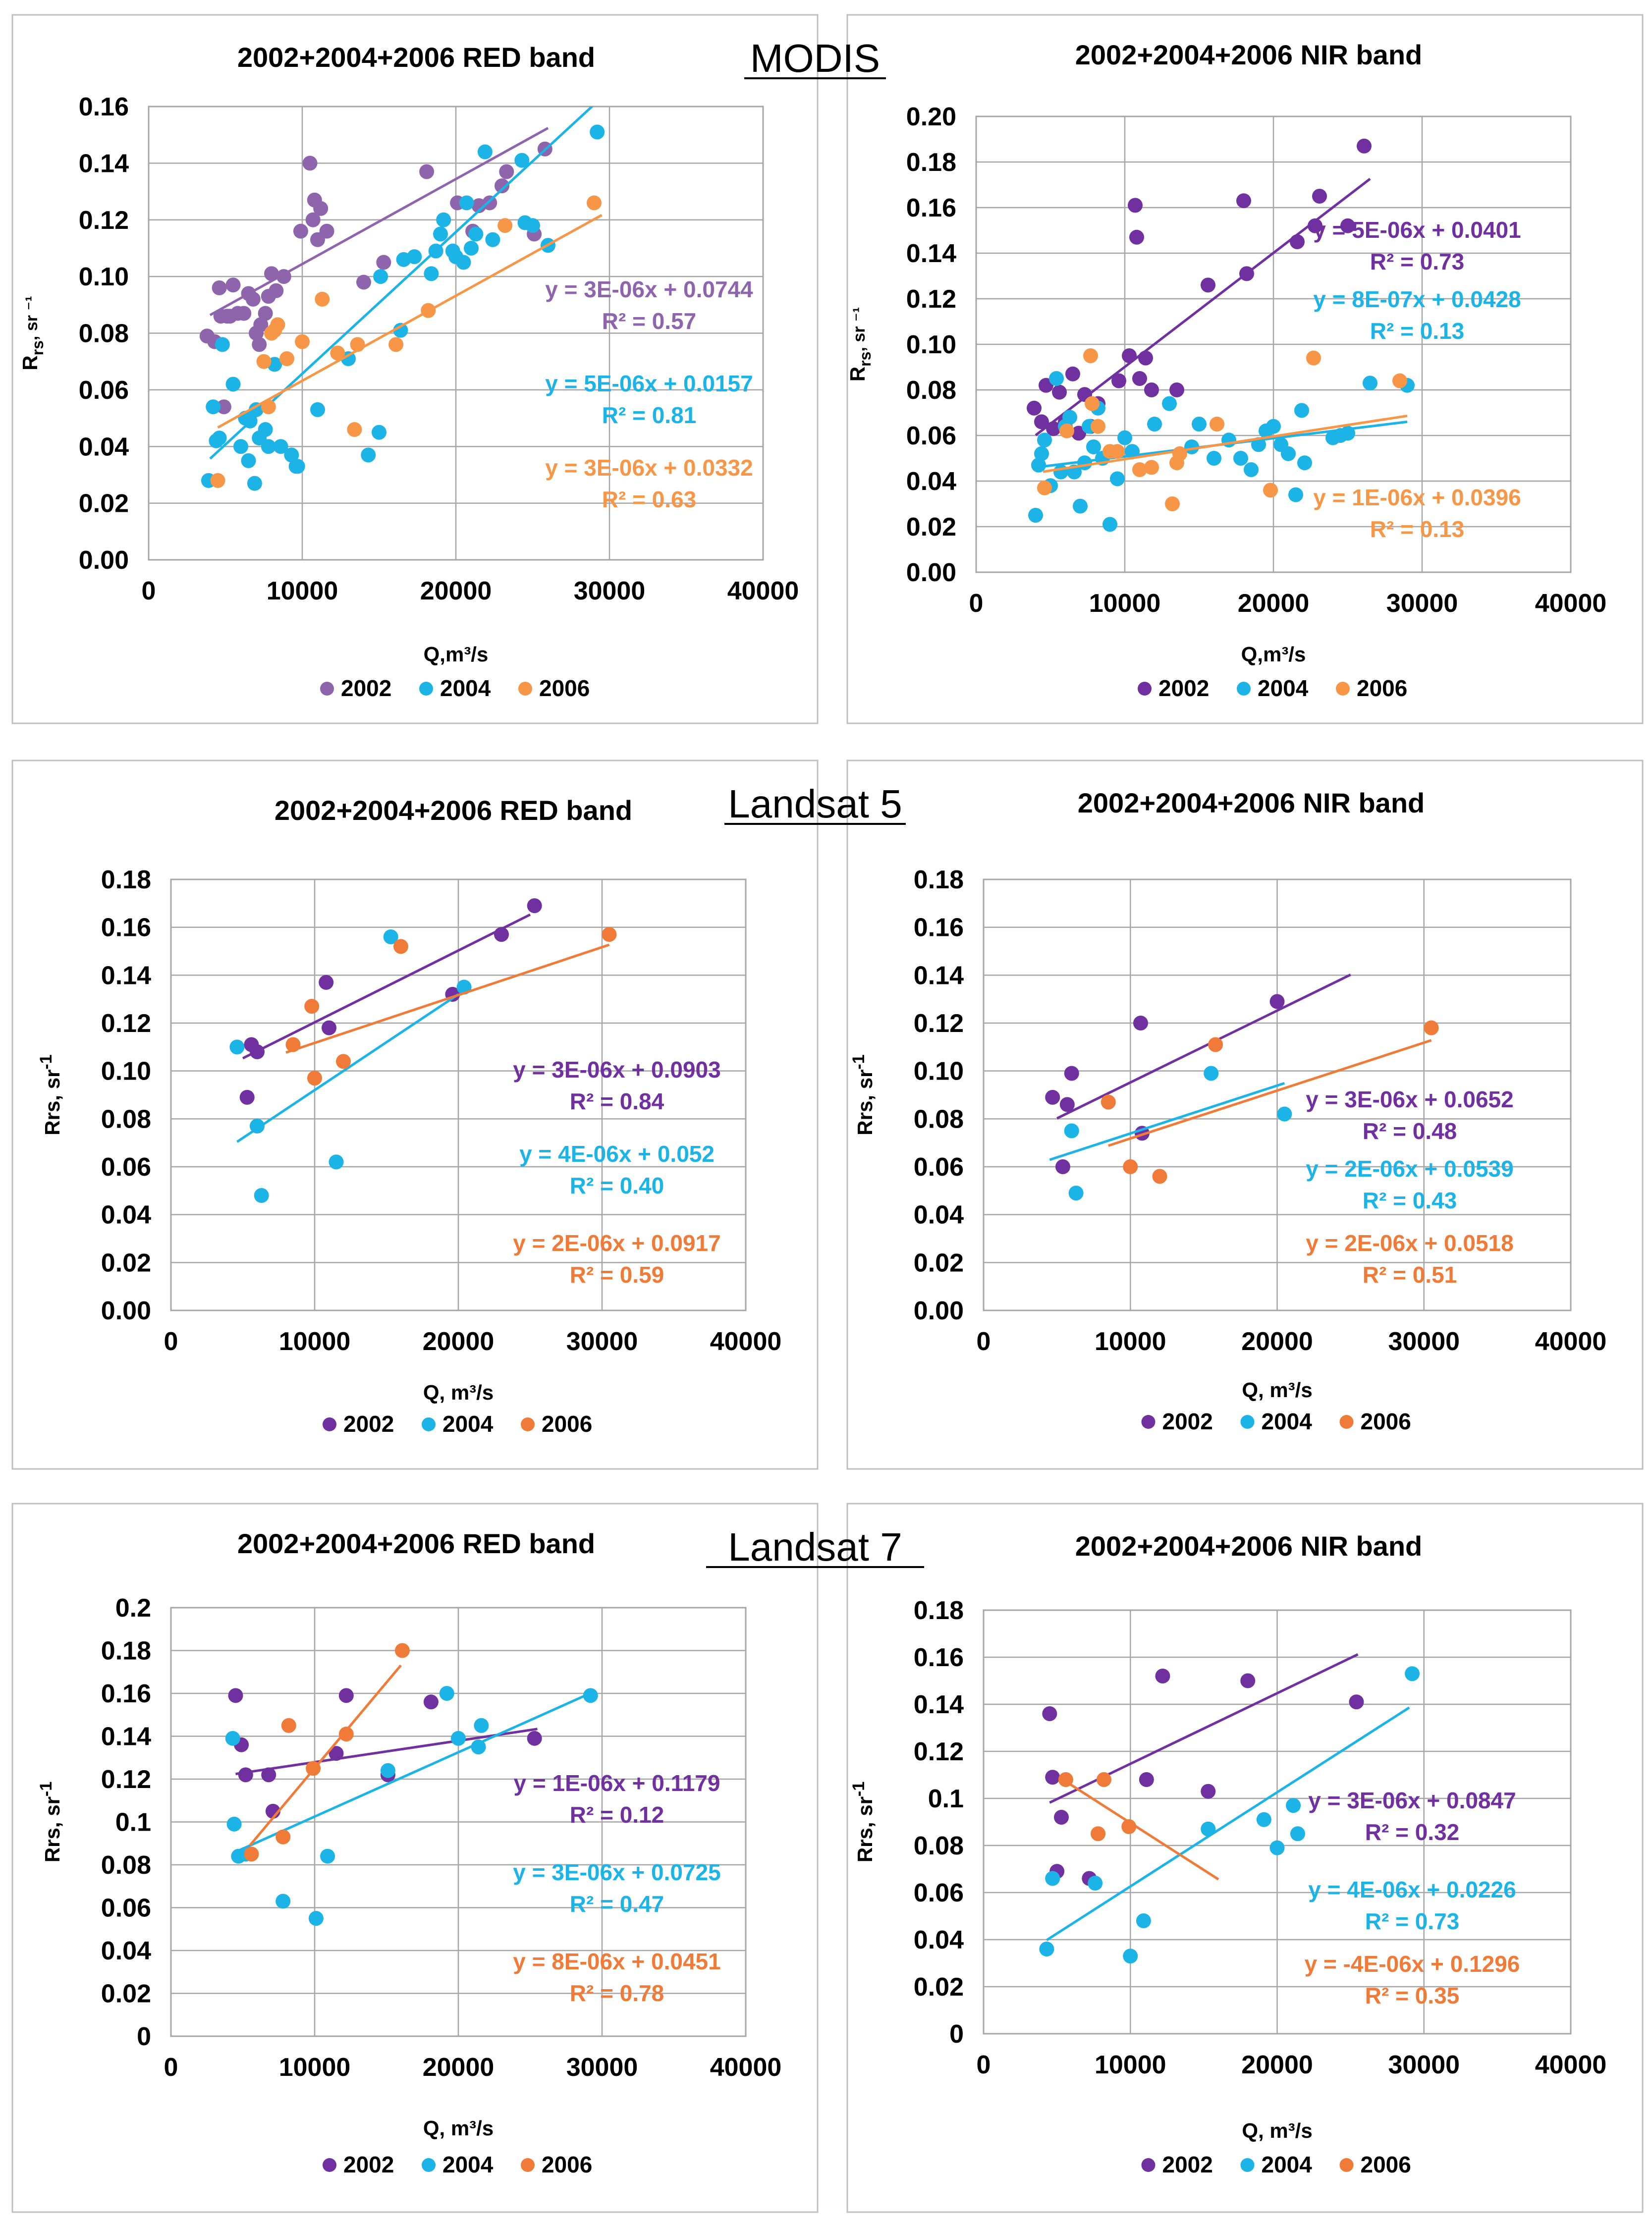 The height and width of the screenshot is (2223, 1652). Describe the element at coordinates (1412, 1921) in the screenshot. I see `fit-r2-2004: R² = 0.73` at that location.